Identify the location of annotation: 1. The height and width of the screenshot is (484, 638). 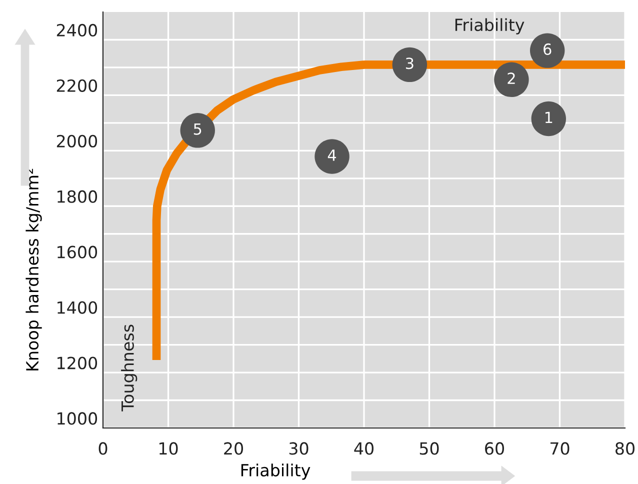
(548, 117).